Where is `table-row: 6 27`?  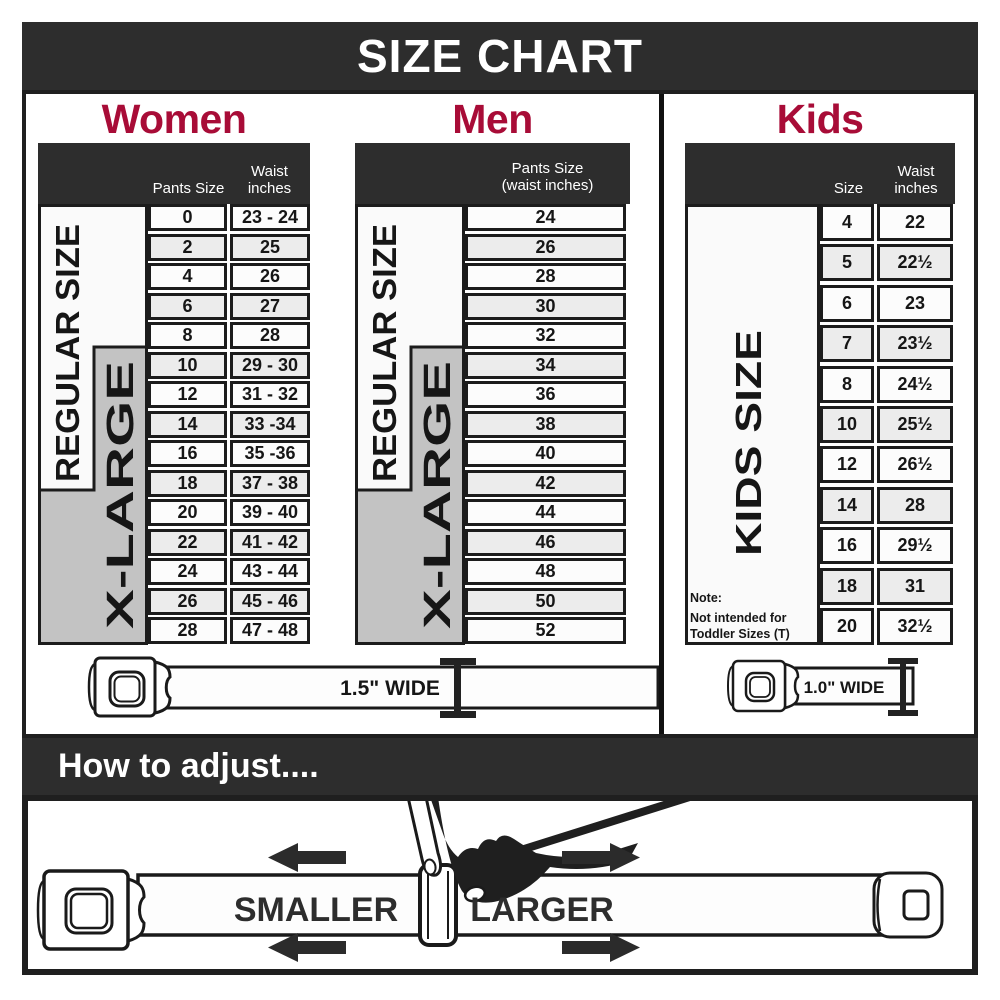 table-row: 6 27 is located at coordinates (229, 306).